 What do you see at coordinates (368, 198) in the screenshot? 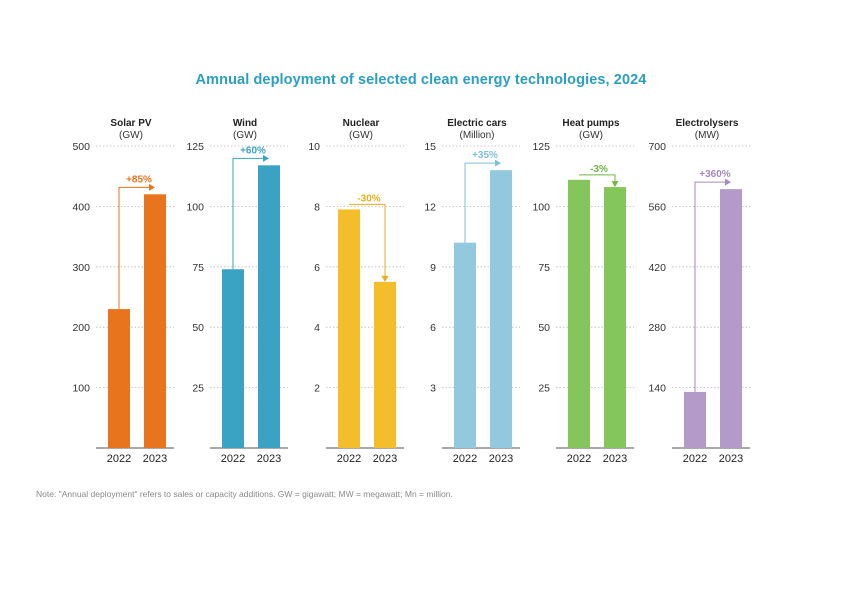
I see `change-label: -30%` at bounding box center [368, 198].